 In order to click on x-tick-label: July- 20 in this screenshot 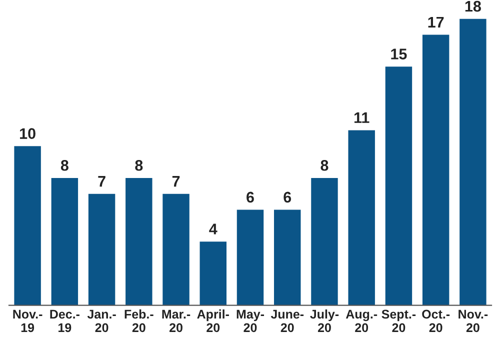, I will do `click(324, 320)`.